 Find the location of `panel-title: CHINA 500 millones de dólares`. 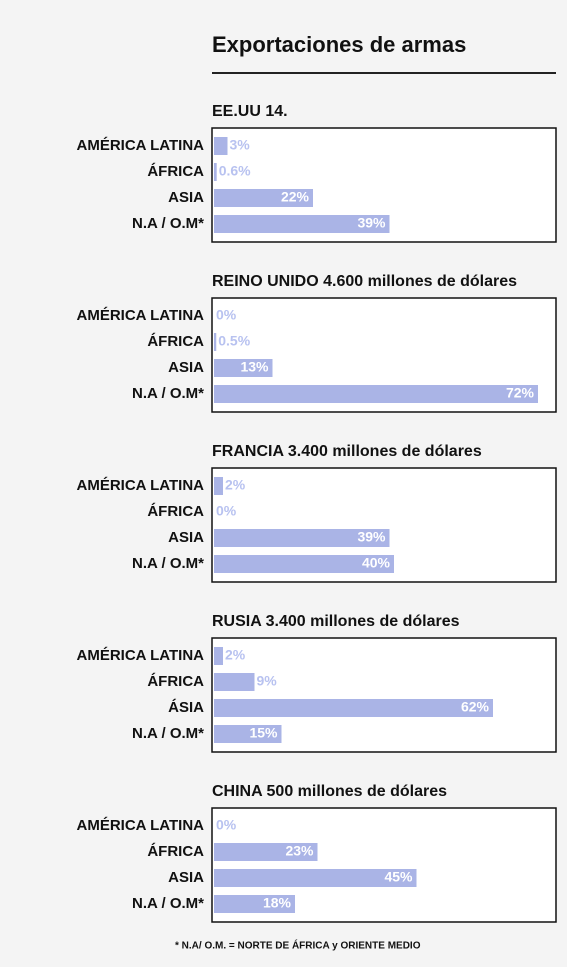

panel-title: CHINA 500 millones de dólares is located at coordinates (329, 791).